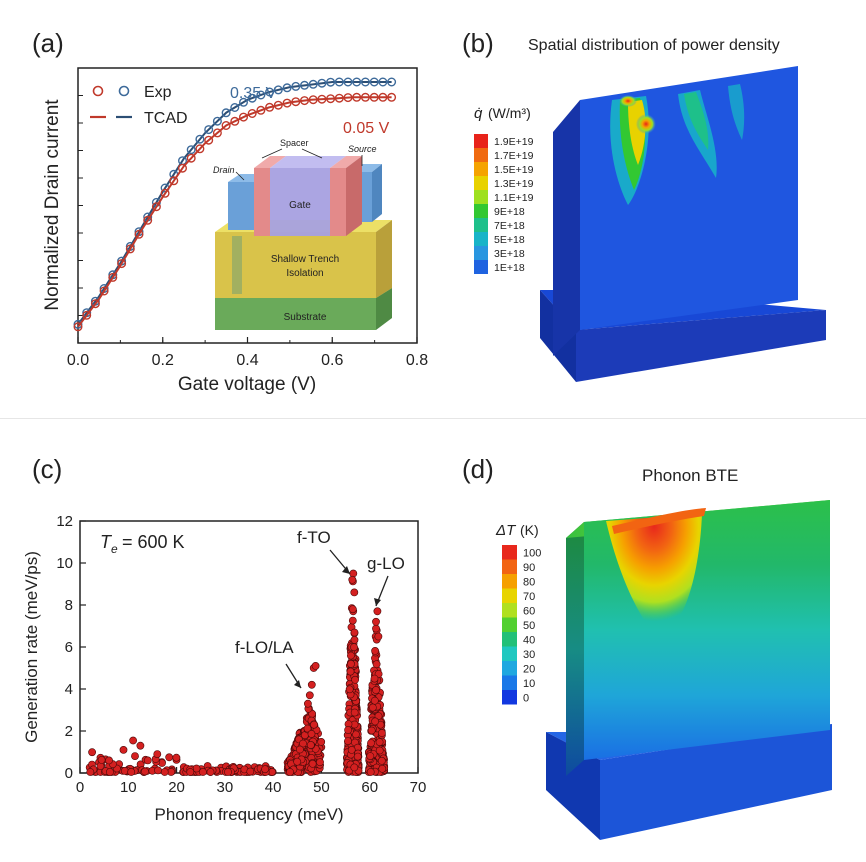 The width and height of the screenshot is (866, 862). Describe the element at coordinates (98, 91) in the screenshot. I see `legend-exp-red-marker` at that location.